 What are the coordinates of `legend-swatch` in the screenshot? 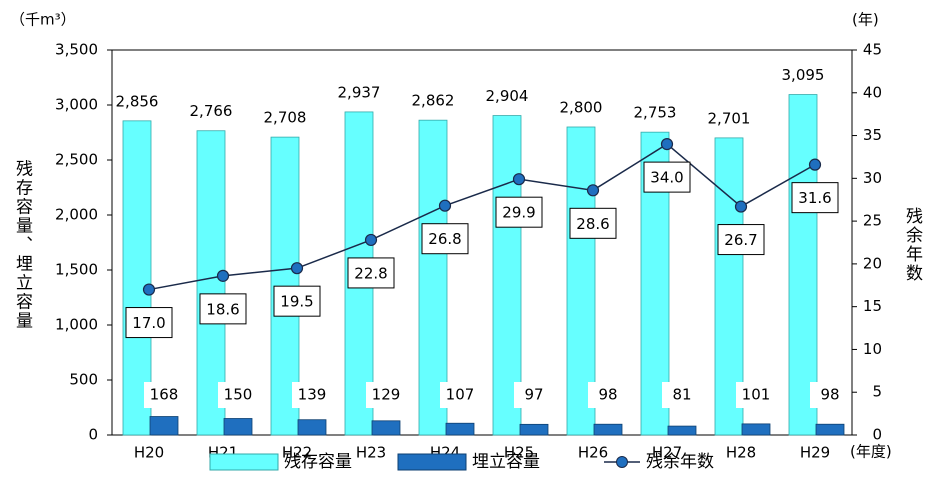 It's located at (432, 462).